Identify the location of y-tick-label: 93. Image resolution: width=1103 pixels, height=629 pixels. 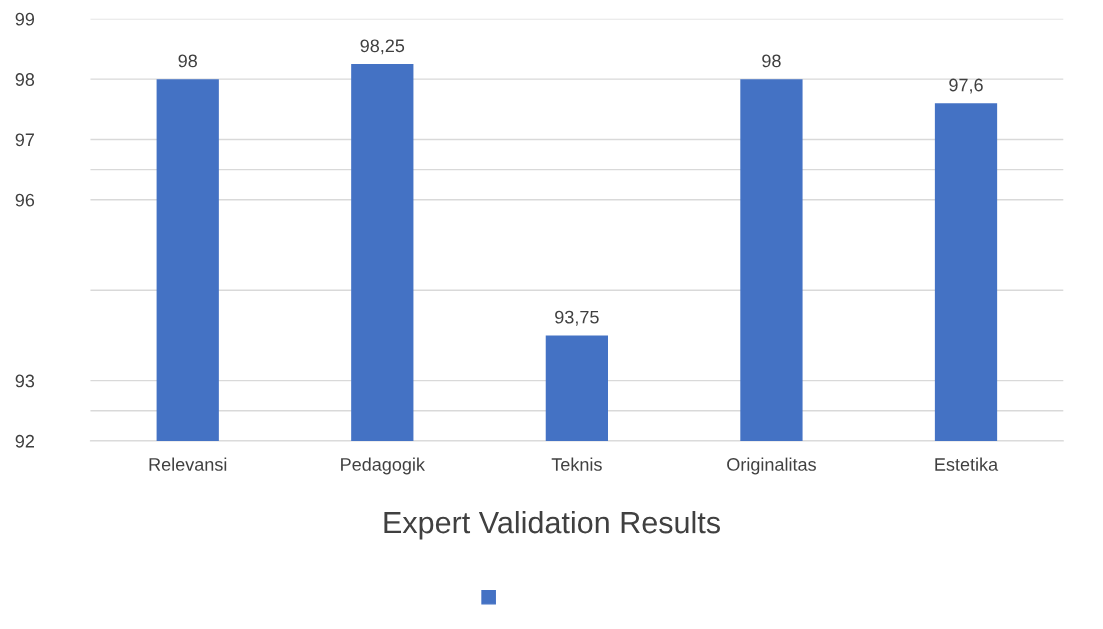
(25, 381).